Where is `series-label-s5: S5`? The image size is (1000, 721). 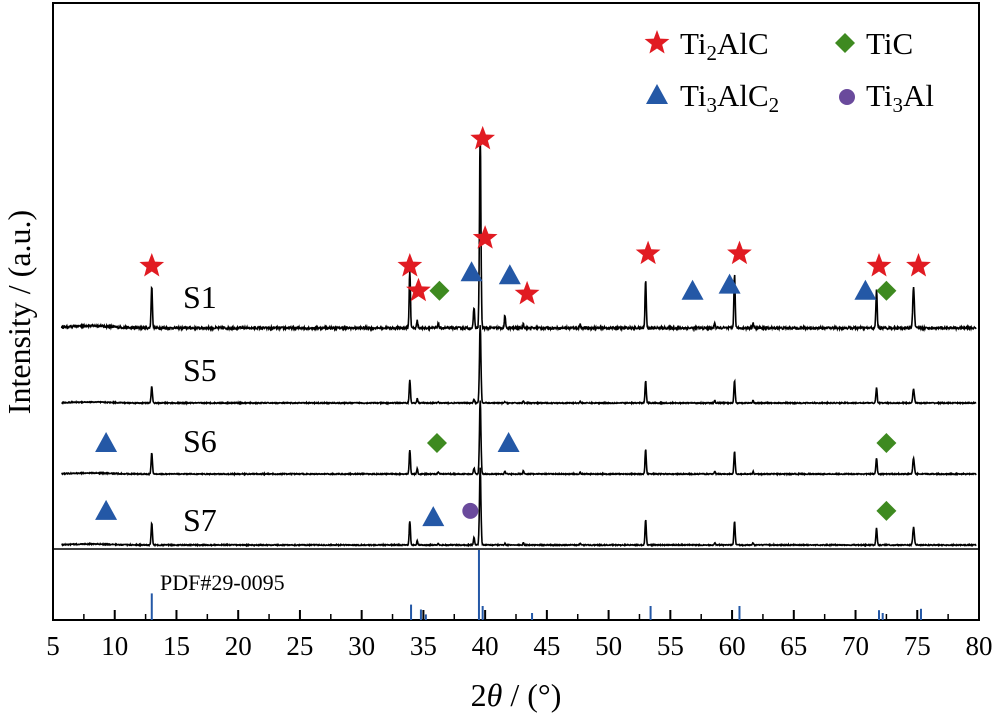 series-label-s5: S5 is located at coordinates (200, 370).